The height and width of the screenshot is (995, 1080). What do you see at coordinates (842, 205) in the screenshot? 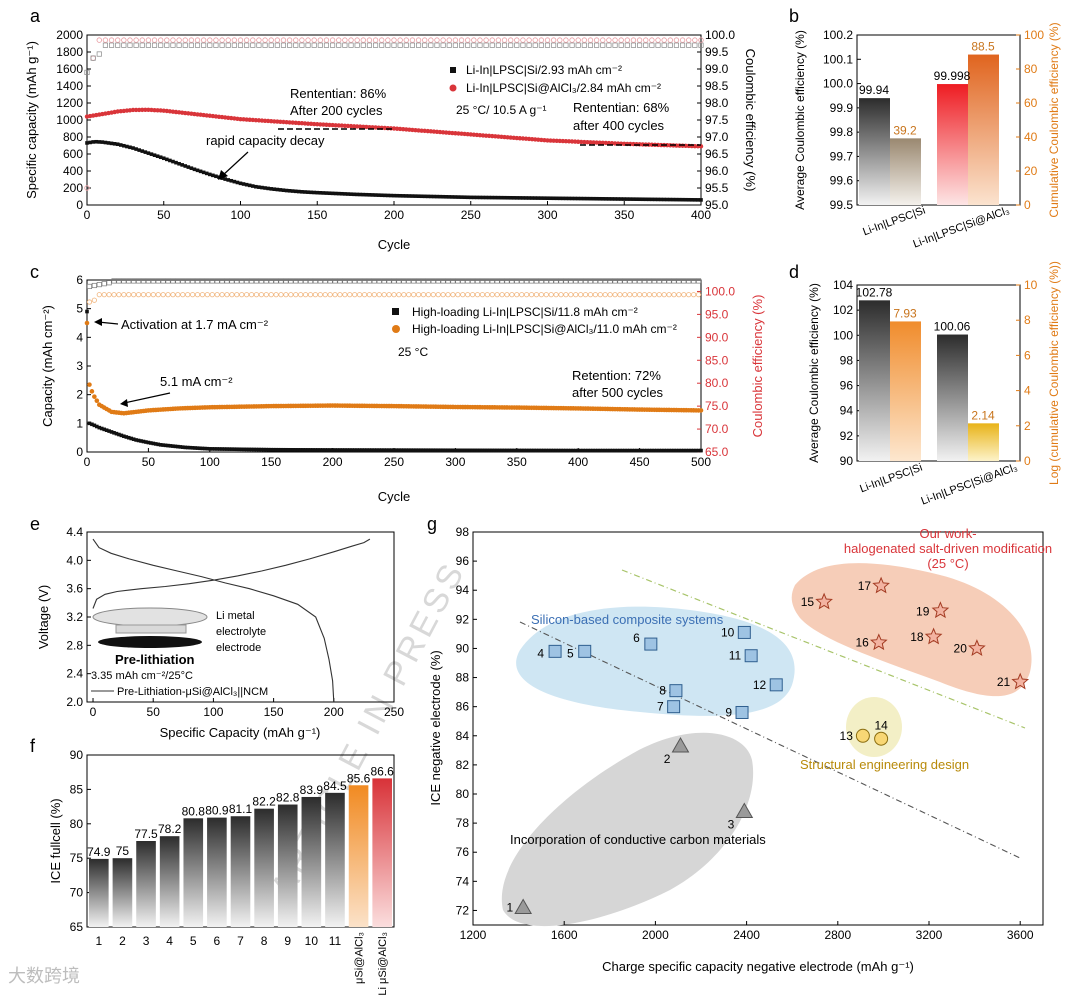
I see `panel-b-y-tick-label-0: 99.5` at bounding box center [842, 205].